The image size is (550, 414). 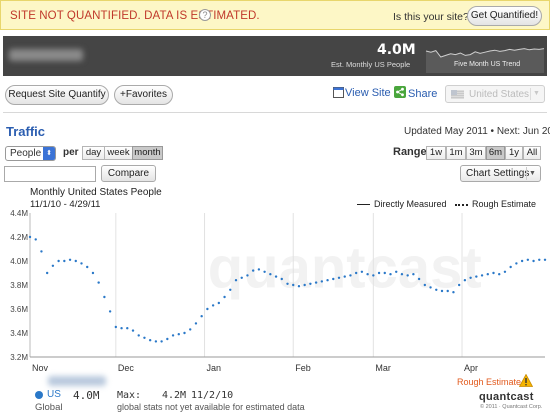 What do you see at coordinates (39, 395) in the screenshot?
I see `series-color-dot` at bounding box center [39, 395].